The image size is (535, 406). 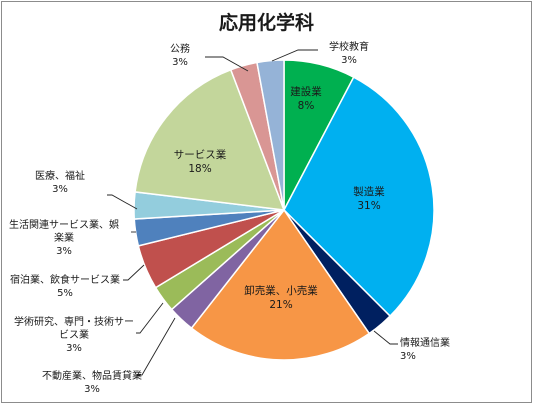 What do you see at coordinates (369, 191) in the screenshot?
I see `slice-name-label: 製造業` at bounding box center [369, 191].